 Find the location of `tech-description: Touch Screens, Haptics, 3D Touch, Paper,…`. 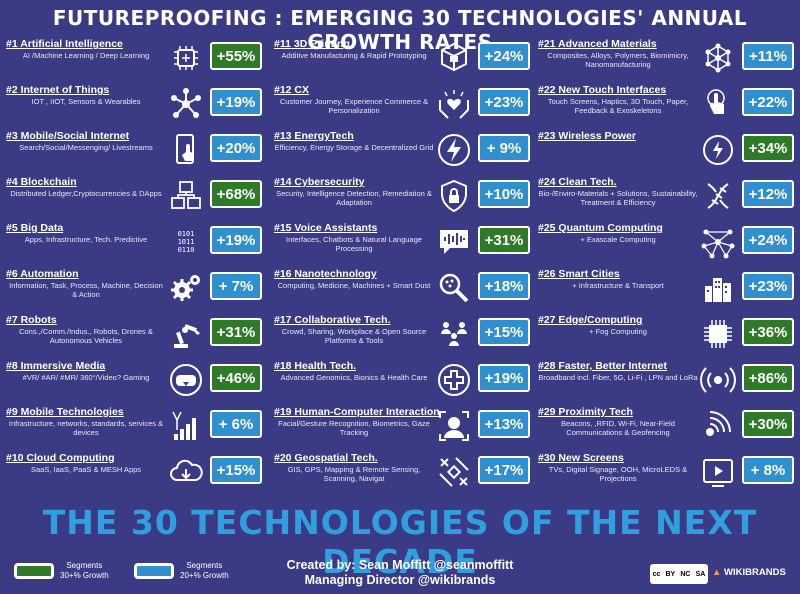

tech-description: Touch Screens, Haptics, 3D Touch, Paper,… is located at coordinates (618, 106).